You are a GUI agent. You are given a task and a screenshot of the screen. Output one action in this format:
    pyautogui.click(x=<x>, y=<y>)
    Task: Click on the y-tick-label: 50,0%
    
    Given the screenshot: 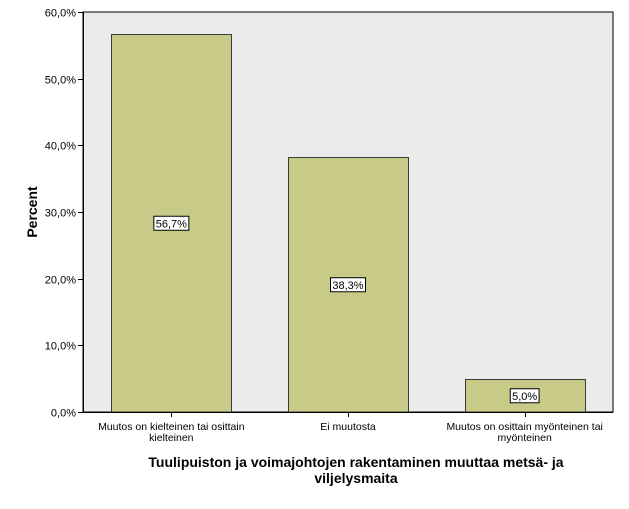 What is the action you would take?
    pyautogui.click(x=60, y=81)
    